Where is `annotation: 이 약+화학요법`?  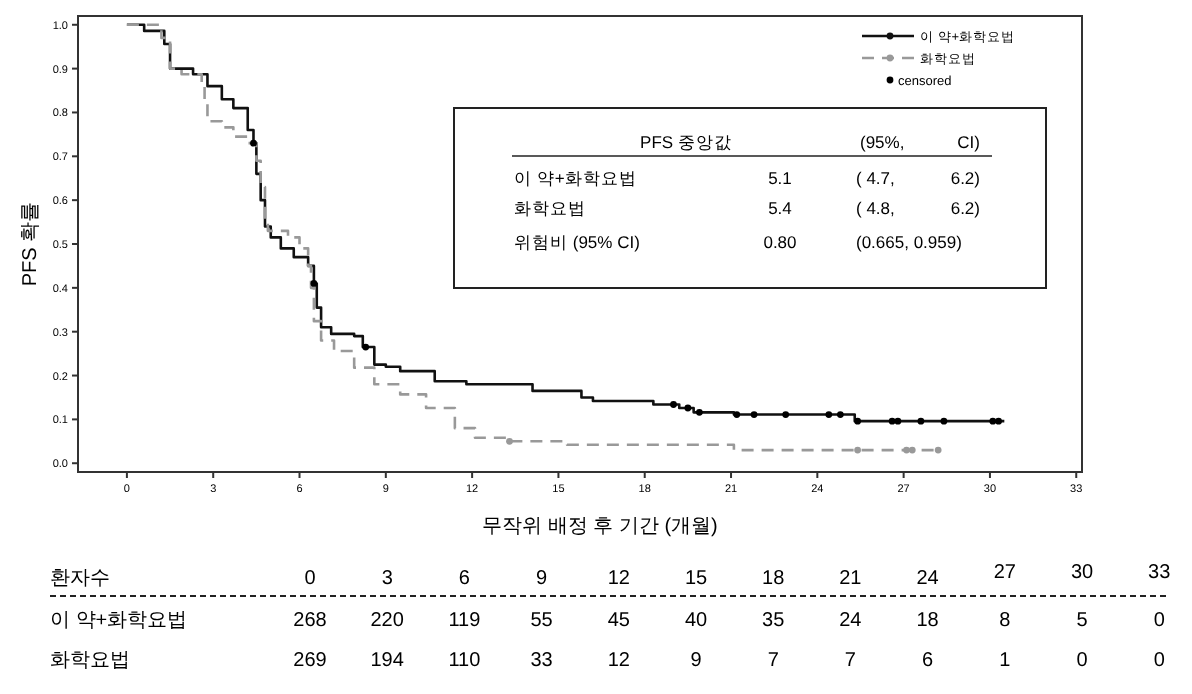 annotation: 이 약+화학요법 is located at coordinates (575, 178).